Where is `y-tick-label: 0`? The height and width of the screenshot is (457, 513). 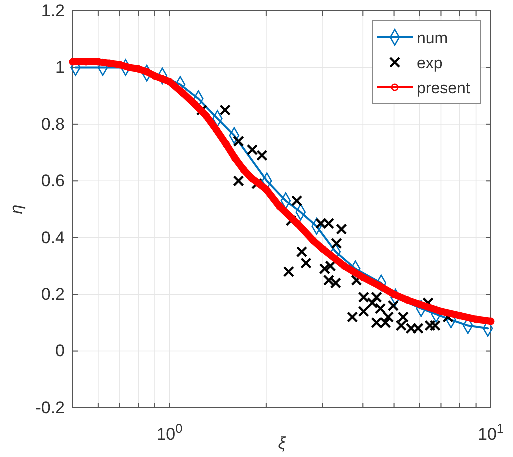 y-tick-label: 0 is located at coordinates (60, 351).